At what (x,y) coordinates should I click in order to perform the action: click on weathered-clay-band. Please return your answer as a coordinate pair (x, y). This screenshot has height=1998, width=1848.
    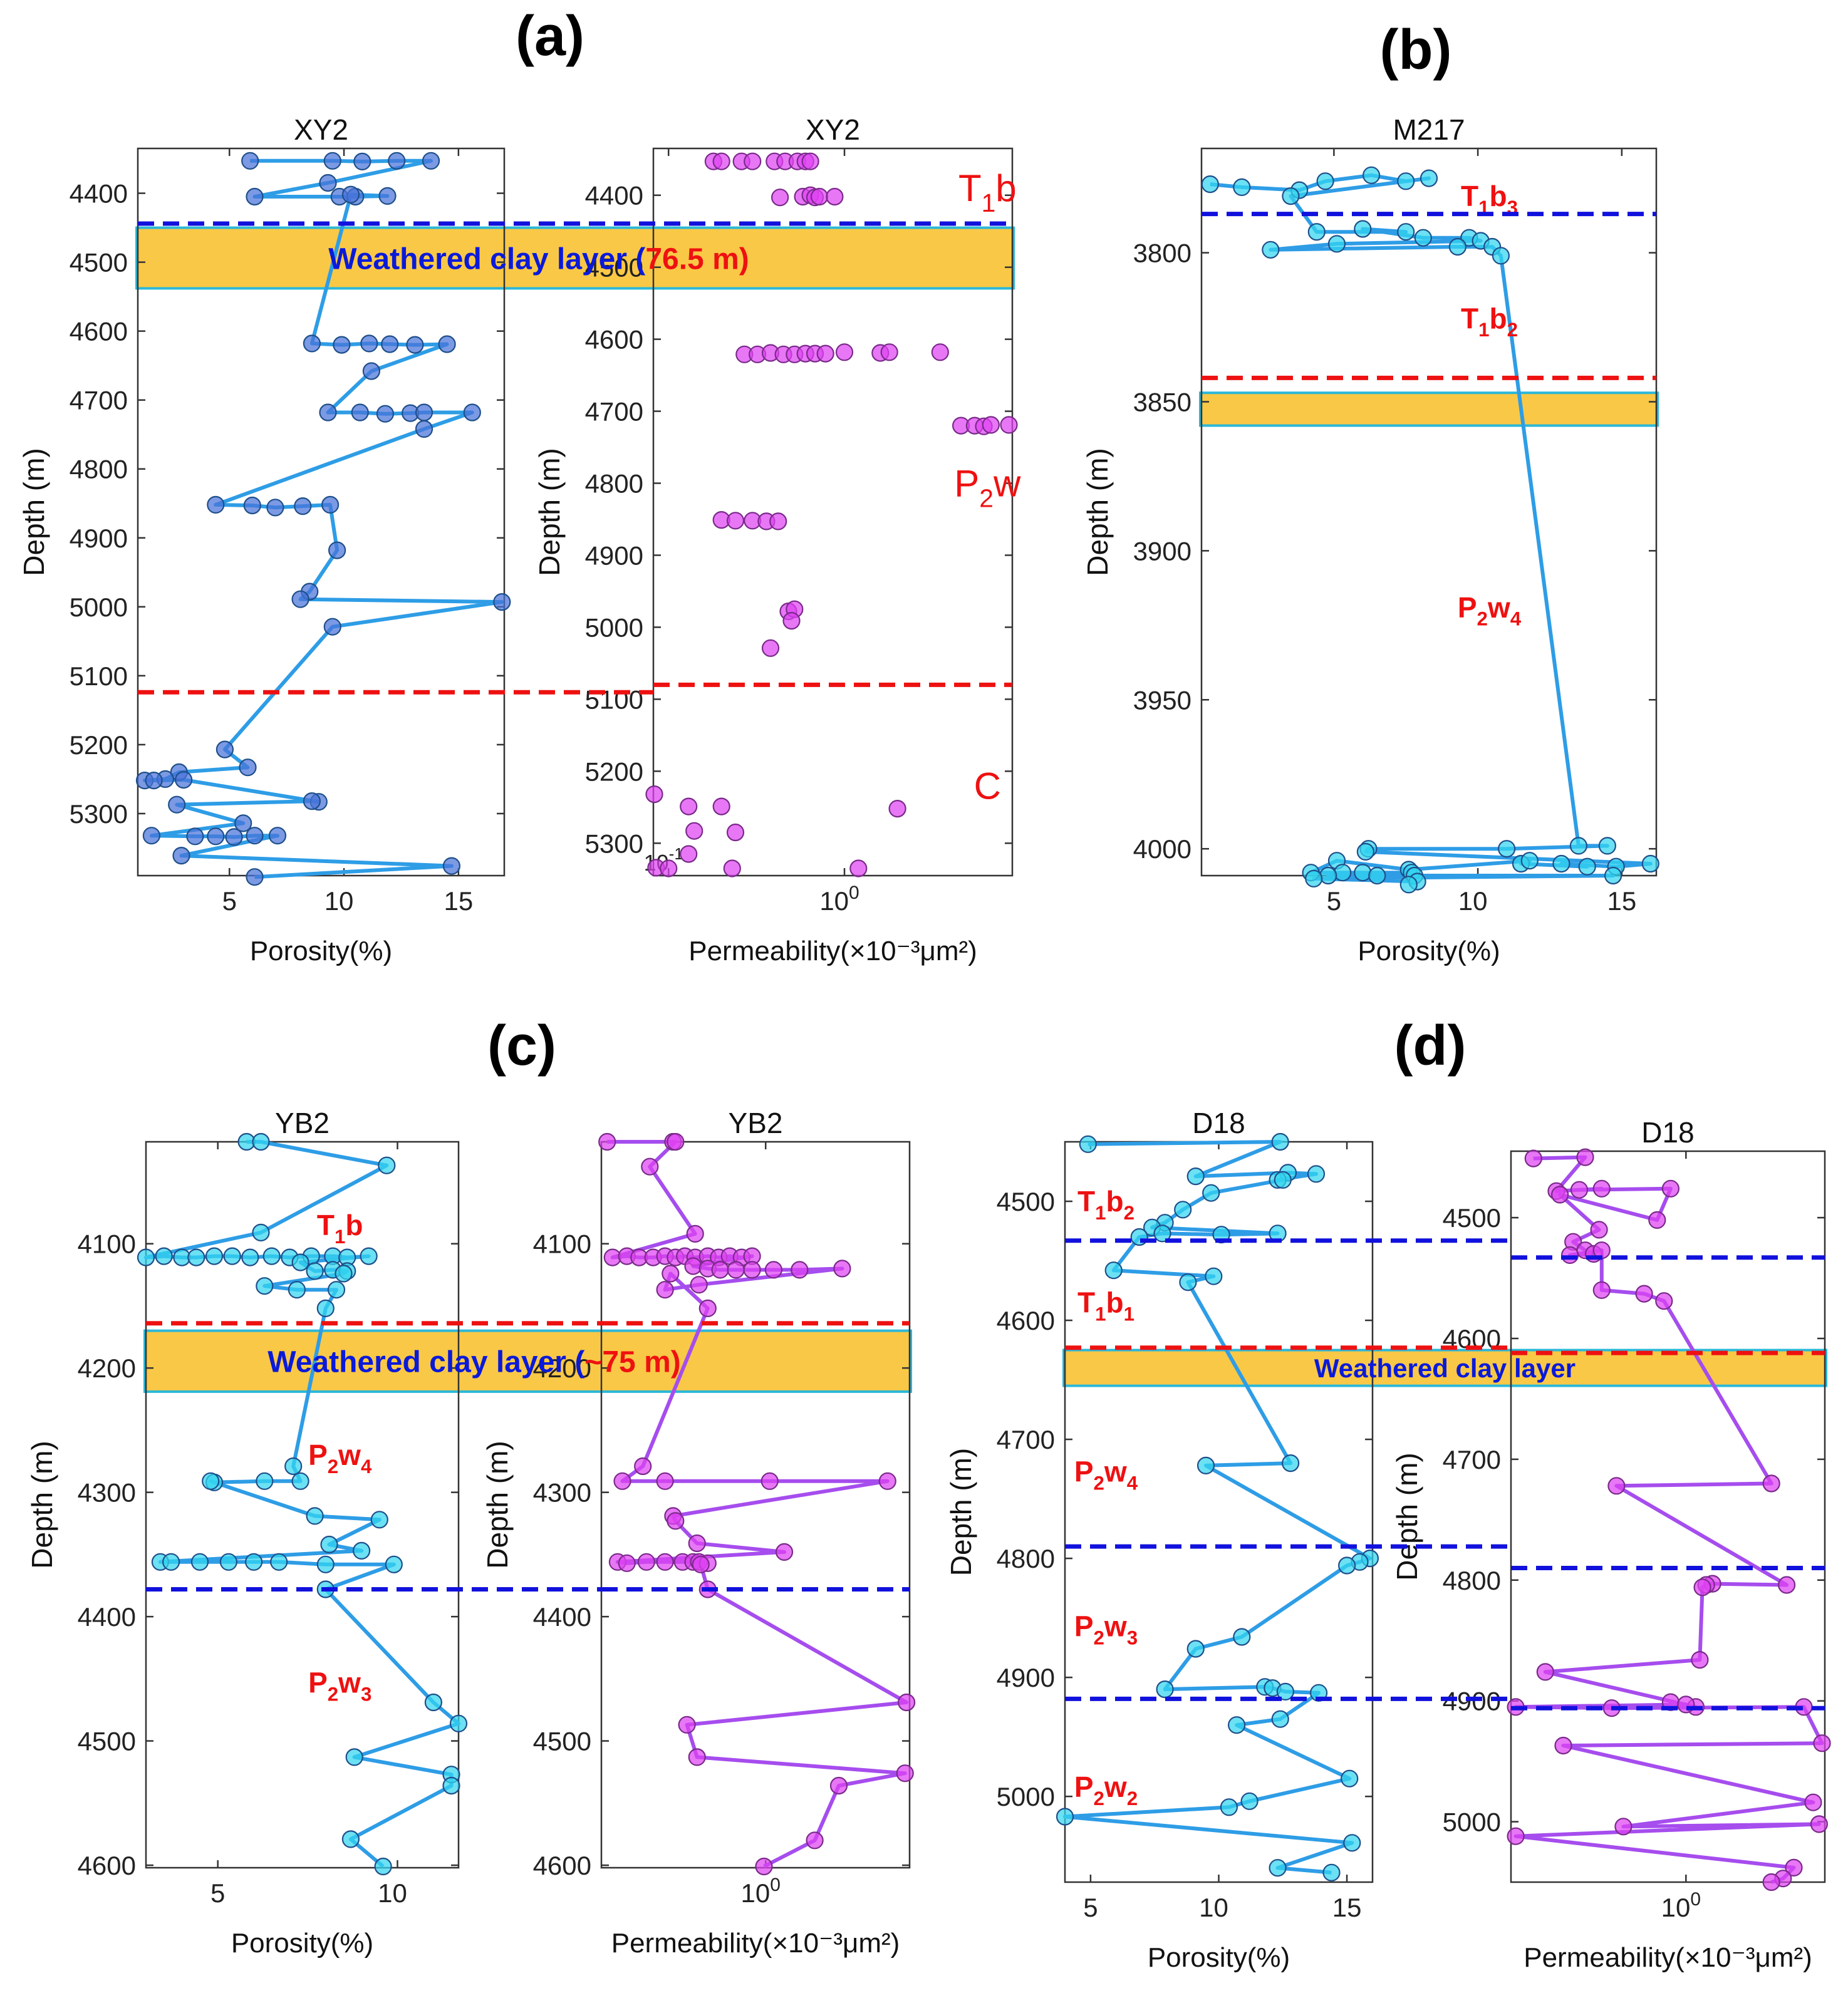
    Looking at the image, I should click on (527, 1361).